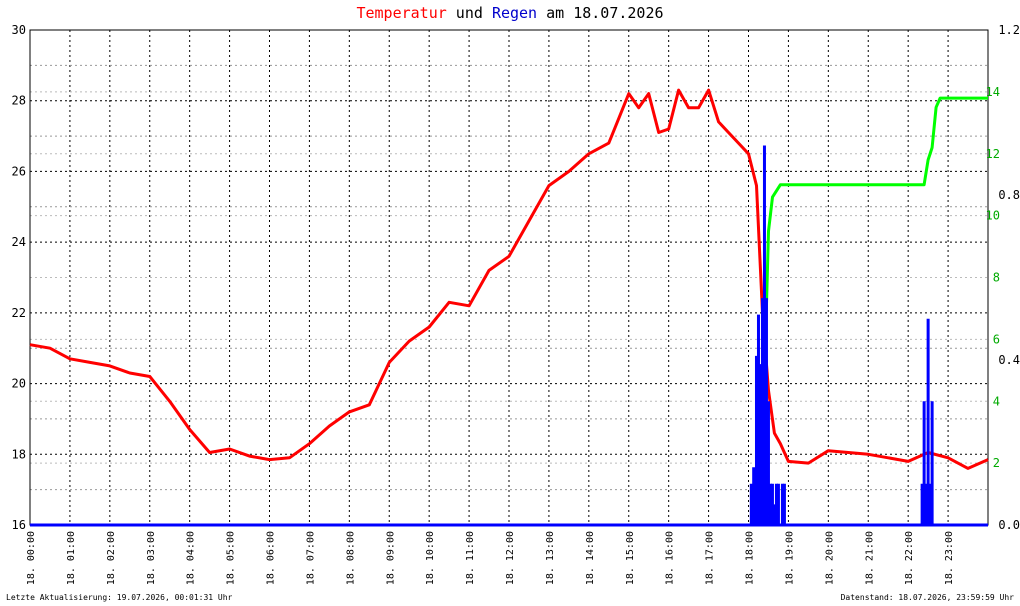  I want to click on x-tick-label: 18. 22:00, so click(909, 558).